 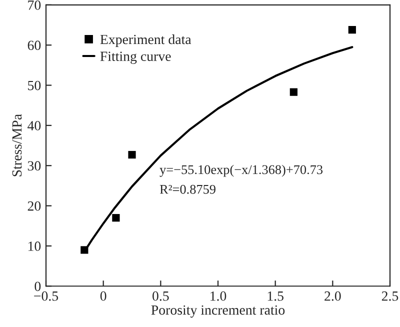 I want to click on x-tick-label: 0, so click(x=103, y=296).